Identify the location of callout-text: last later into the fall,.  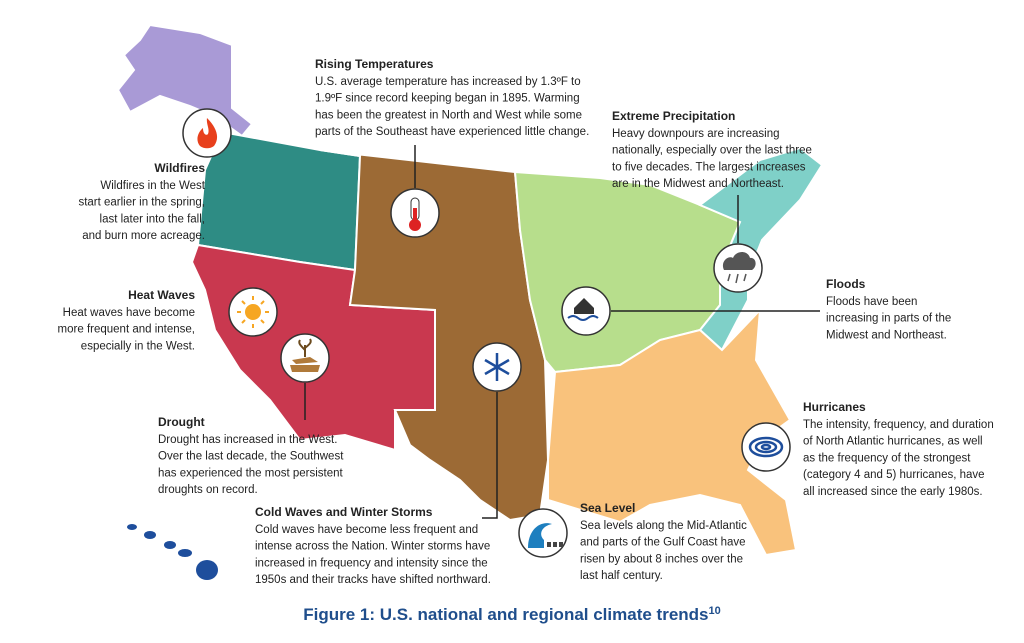
(152, 219).